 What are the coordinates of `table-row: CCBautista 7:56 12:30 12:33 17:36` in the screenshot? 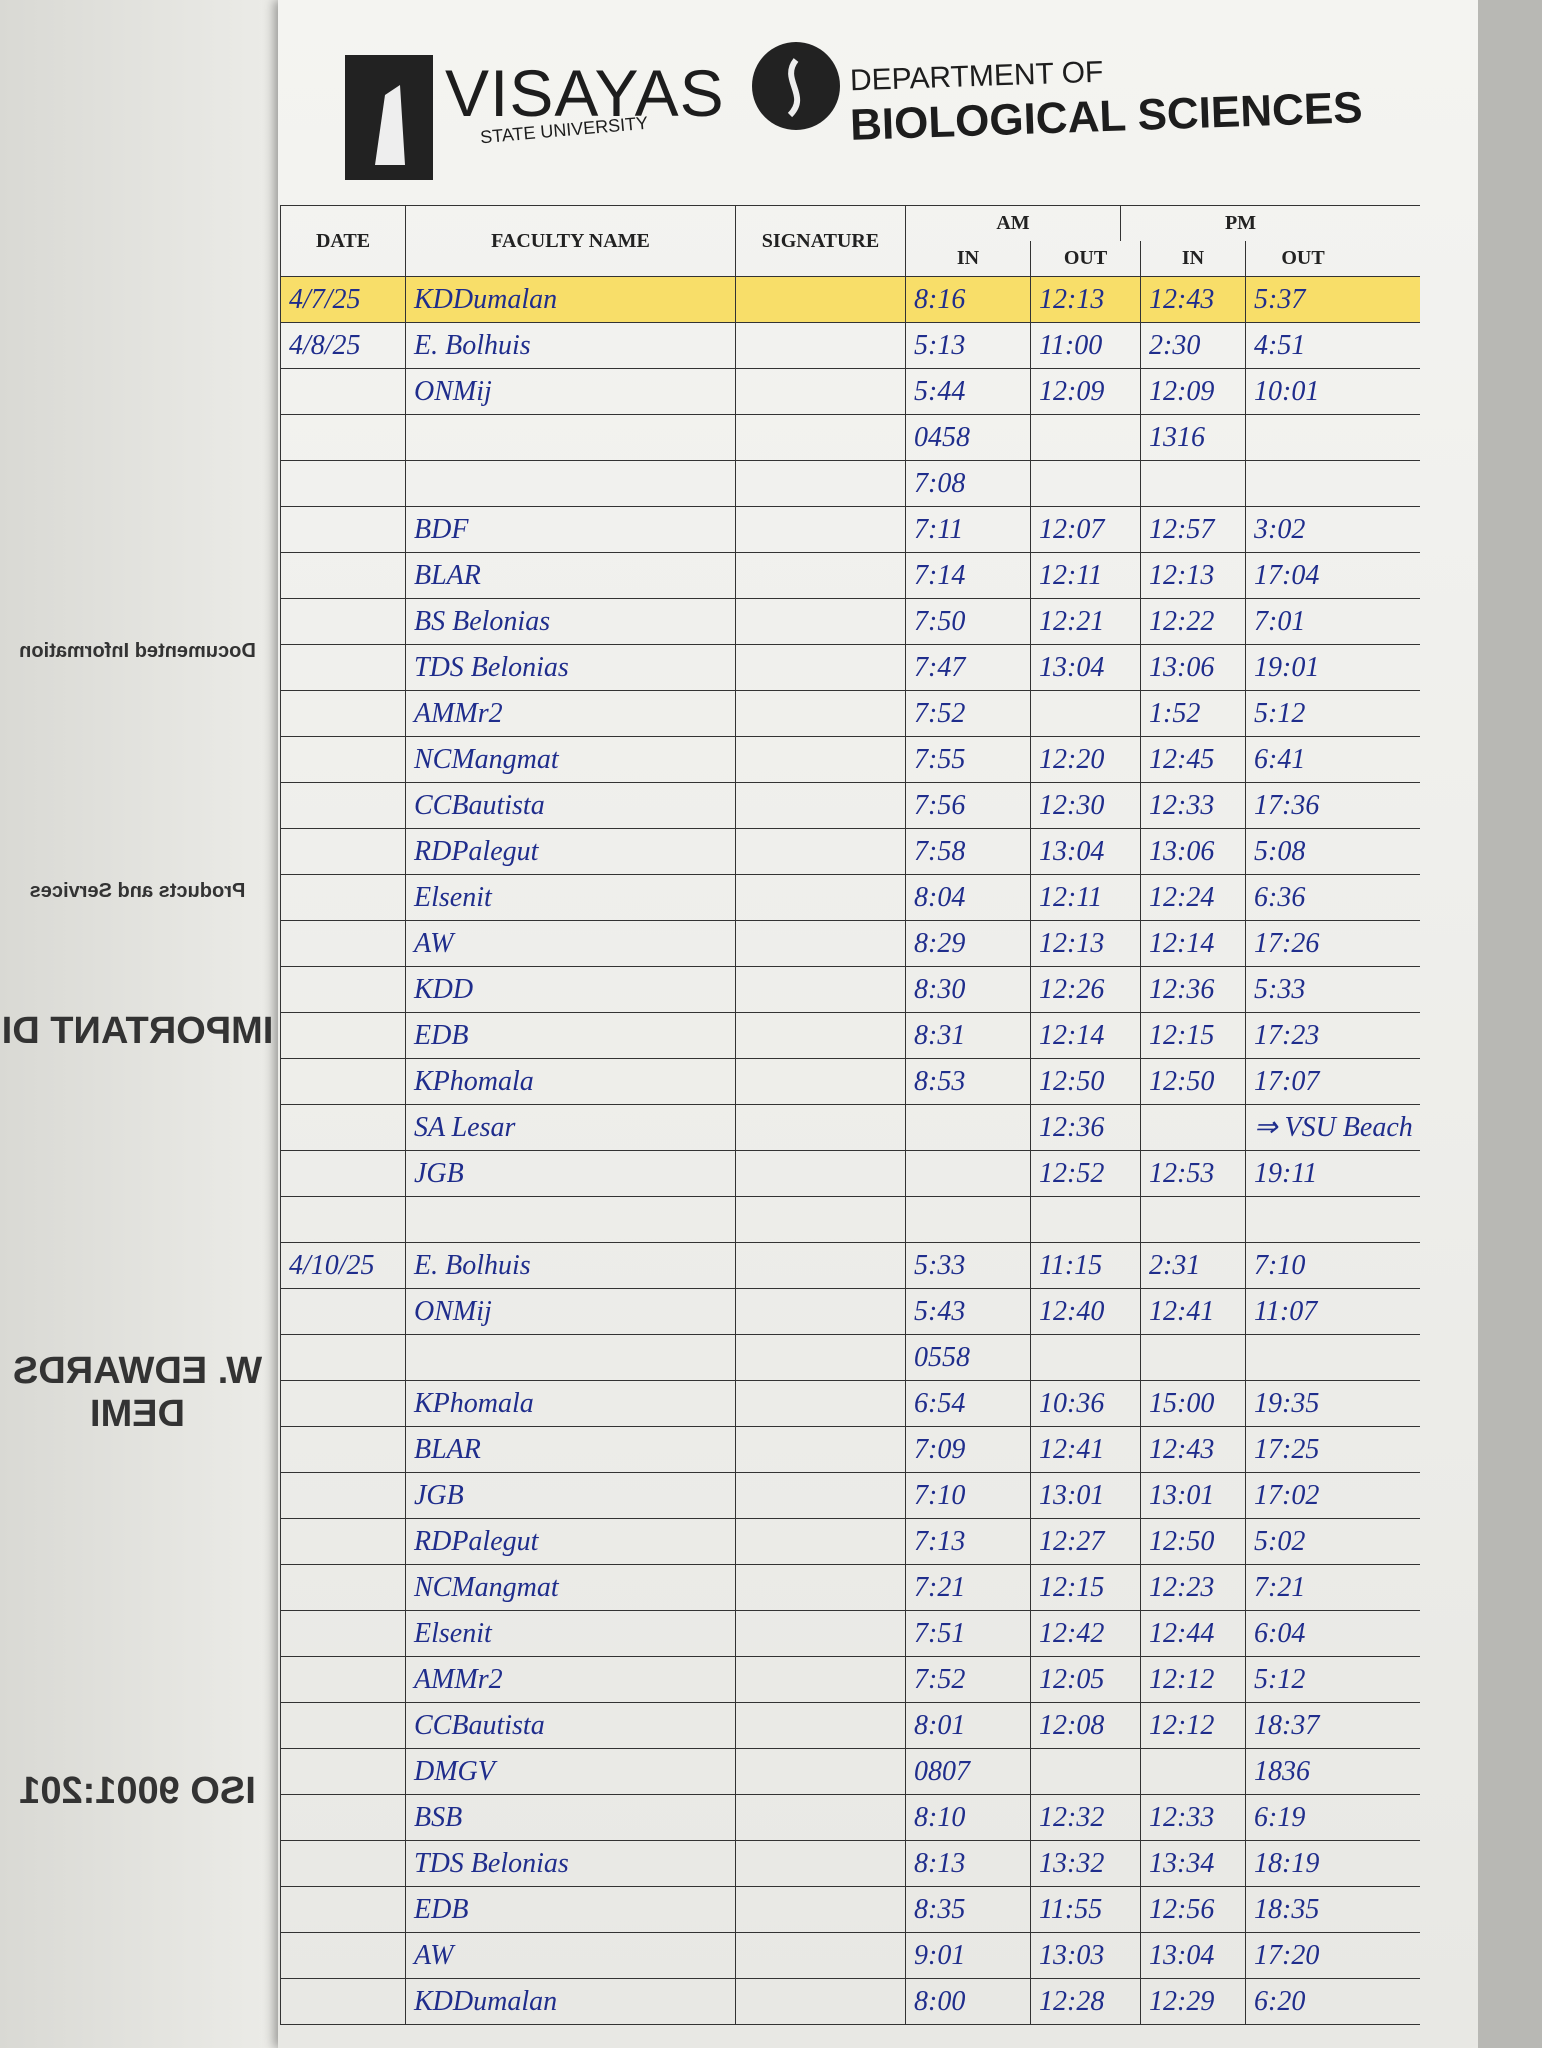 It's located at (850, 806).